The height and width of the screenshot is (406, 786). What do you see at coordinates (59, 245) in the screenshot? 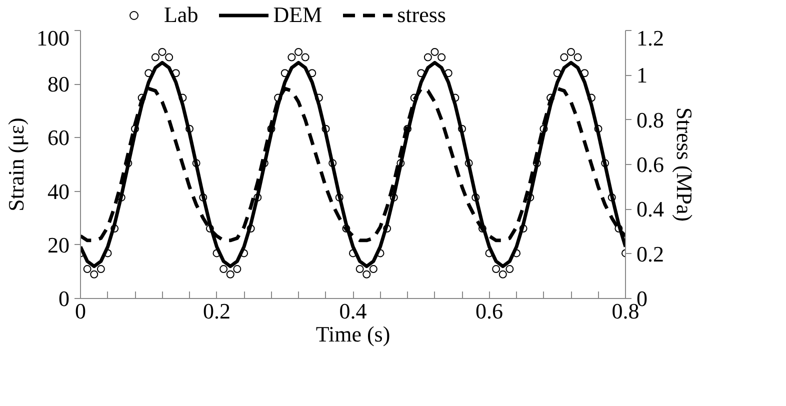
I see `y-tick-label: 20` at bounding box center [59, 245].